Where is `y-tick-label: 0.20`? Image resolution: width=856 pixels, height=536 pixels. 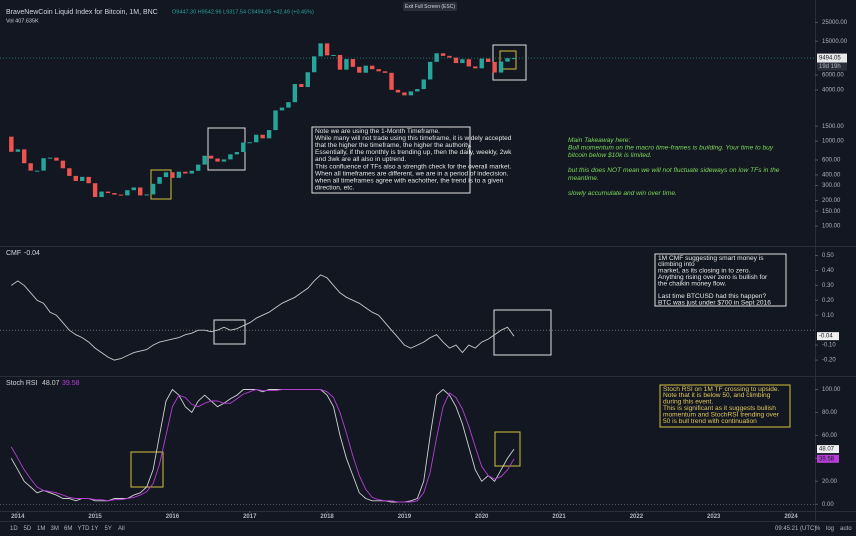 y-tick-label: 0.20 is located at coordinates (828, 301).